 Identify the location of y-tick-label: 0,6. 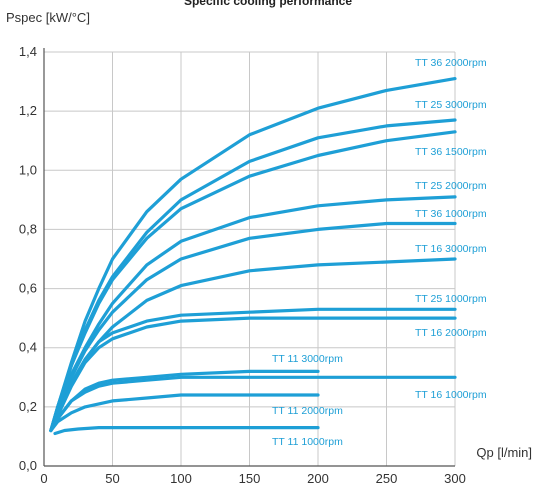
(28, 288).